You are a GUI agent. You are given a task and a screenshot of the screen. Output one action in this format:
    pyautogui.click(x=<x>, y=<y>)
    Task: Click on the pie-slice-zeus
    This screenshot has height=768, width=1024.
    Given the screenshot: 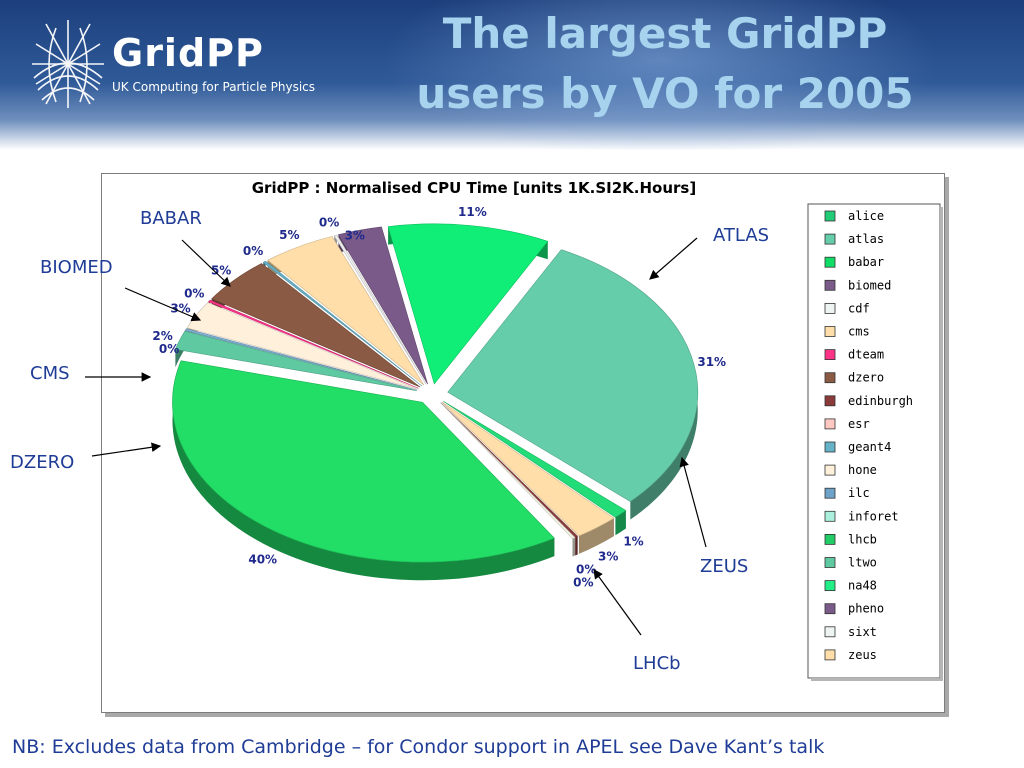 What is the action you would take?
    pyautogui.click(x=528, y=469)
    